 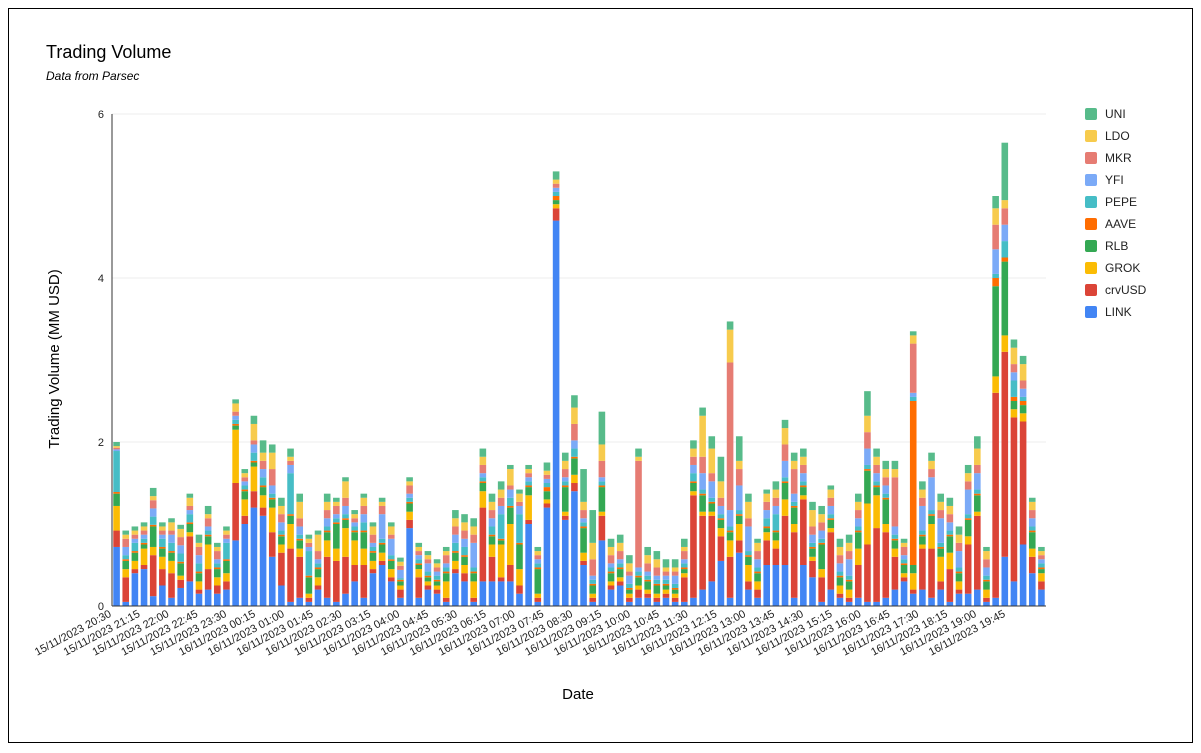 What do you see at coordinates (1114, 180) in the screenshot?
I see `legend-label: YFI` at bounding box center [1114, 180].